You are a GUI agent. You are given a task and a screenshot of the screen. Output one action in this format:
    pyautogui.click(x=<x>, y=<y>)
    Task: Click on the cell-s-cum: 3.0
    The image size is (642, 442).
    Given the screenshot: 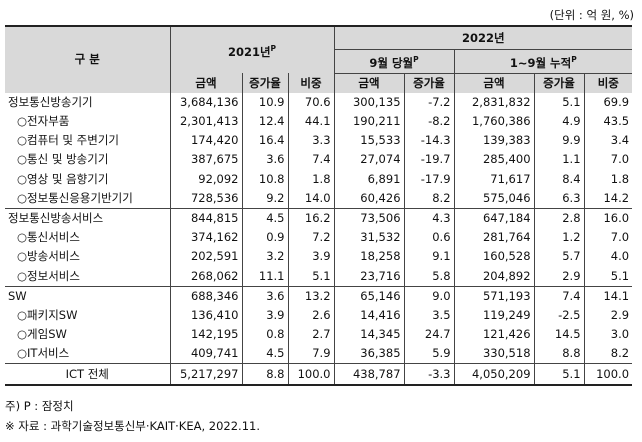 What is the action you would take?
    pyautogui.click(x=608, y=335)
    